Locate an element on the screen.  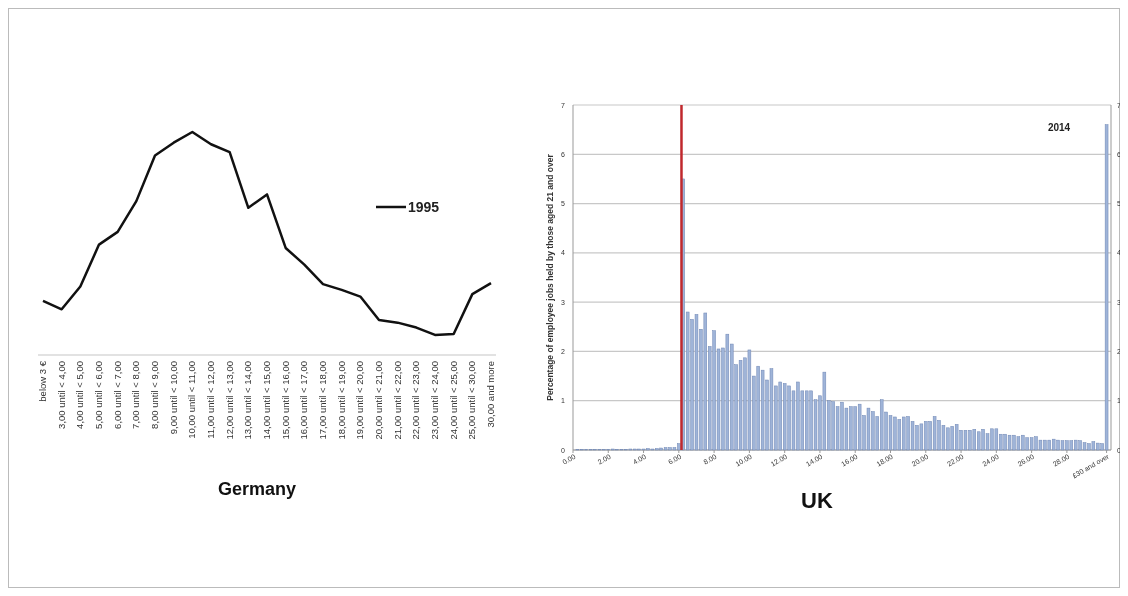
x-tick-label: 19,00 until < 20,00 is located at coordinates (360, 400).